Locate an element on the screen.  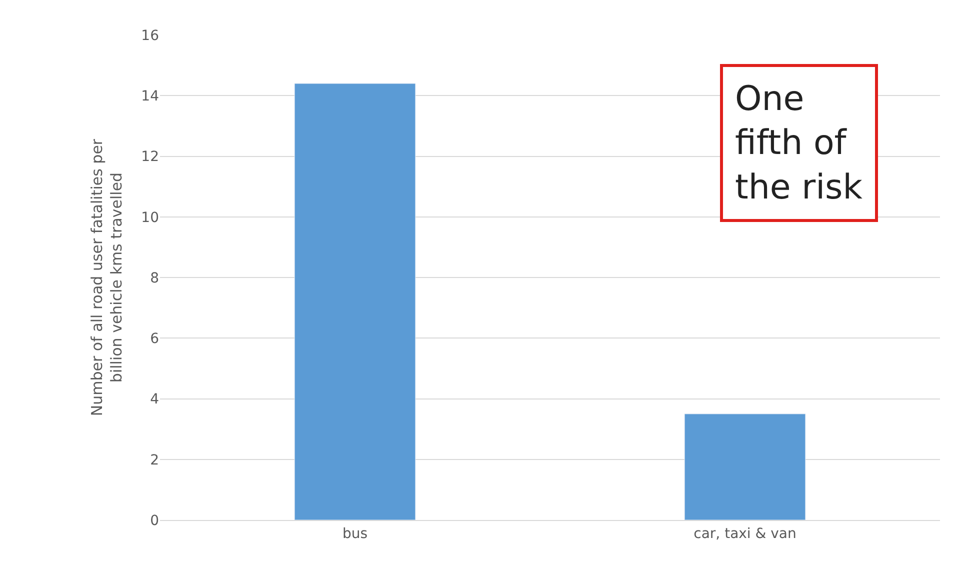
y-axis-title: Number of all road user fatalities per billion vehicle kms travelled is located at coordinates (107, 277).